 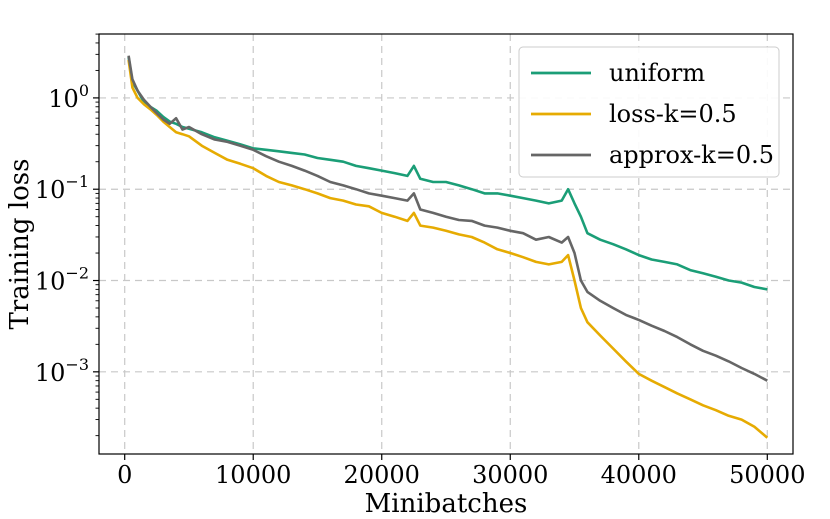 What do you see at coordinates (446, 504) in the screenshot?
I see `x-axis-label: Minibatches` at bounding box center [446, 504].